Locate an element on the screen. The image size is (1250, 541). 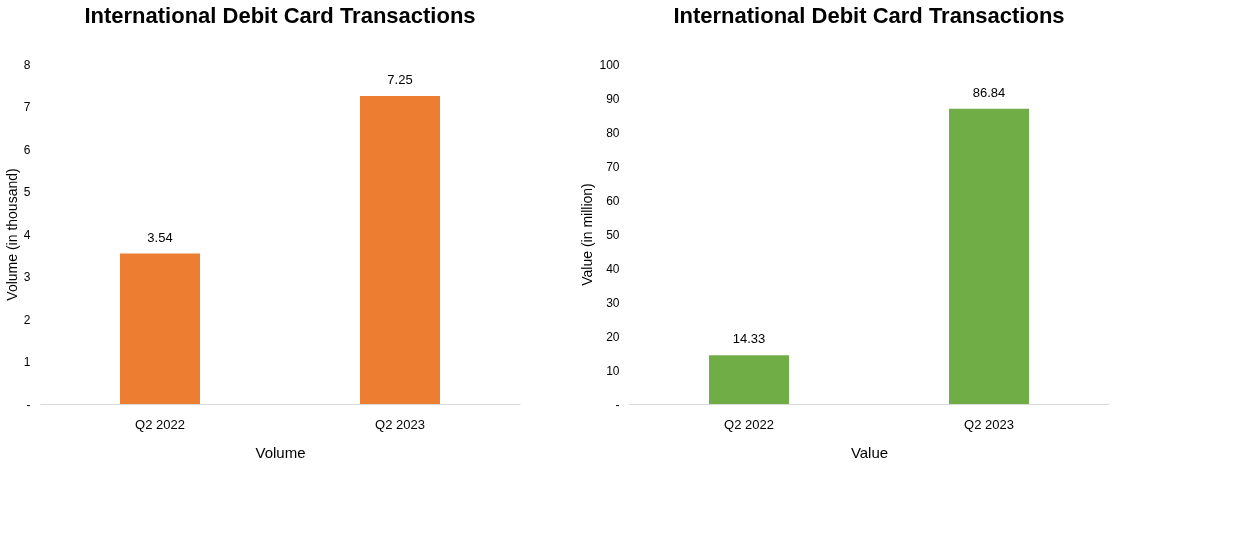
y-tick-label: 7 is located at coordinates (27, 107).